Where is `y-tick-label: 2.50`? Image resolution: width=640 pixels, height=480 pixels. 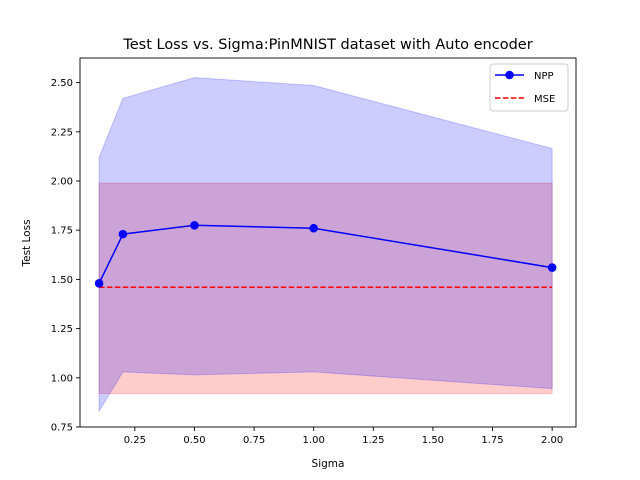 y-tick-label: 2.50 is located at coordinates (62, 83).